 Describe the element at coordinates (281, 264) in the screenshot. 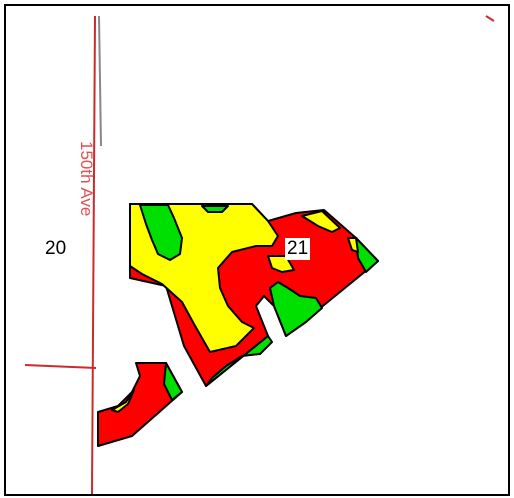

I see `zone-yellow-notch` at that location.